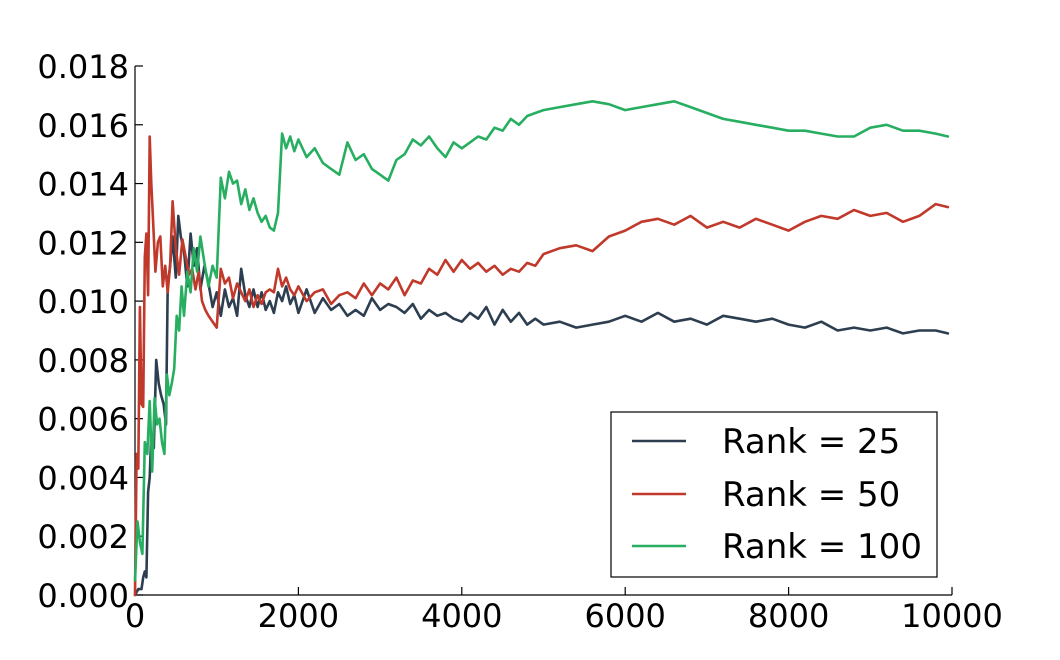 The width and height of the screenshot is (1060, 660). What do you see at coordinates (83, 67) in the screenshot?
I see `y-tick-label: 0.018` at bounding box center [83, 67].